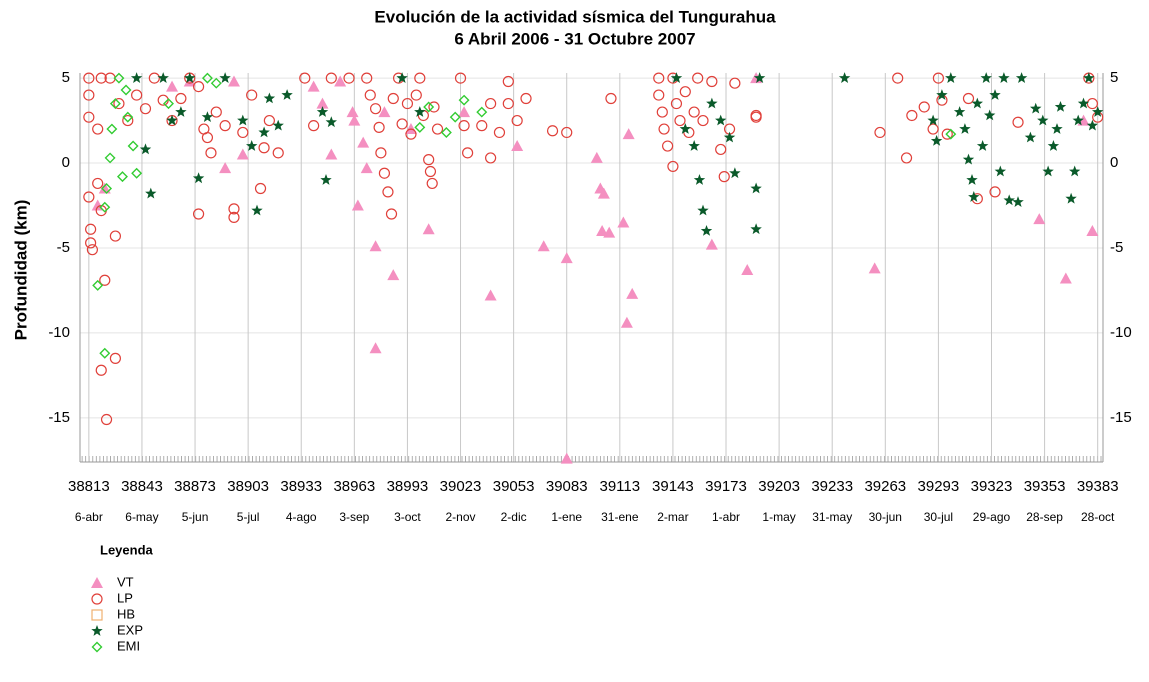 The width and height of the screenshot is (1149, 682). Describe the element at coordinates (726, 517) in the screenshot. I see `x-date-label: 1-abr` at that location.